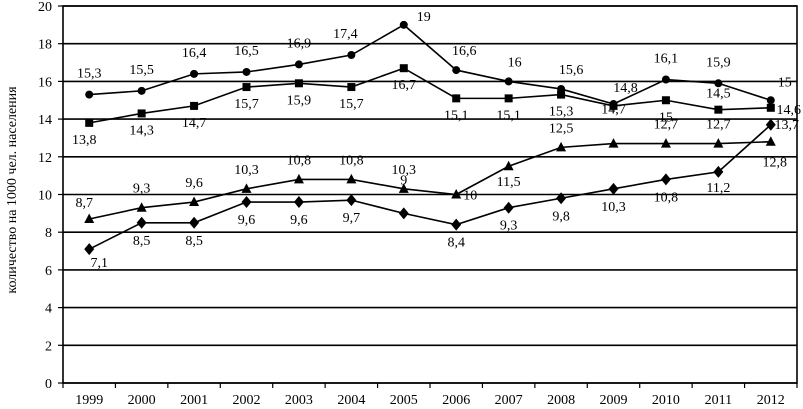 The image size is (803, 409). I want to click on data-label: 16, so click(515, 62).